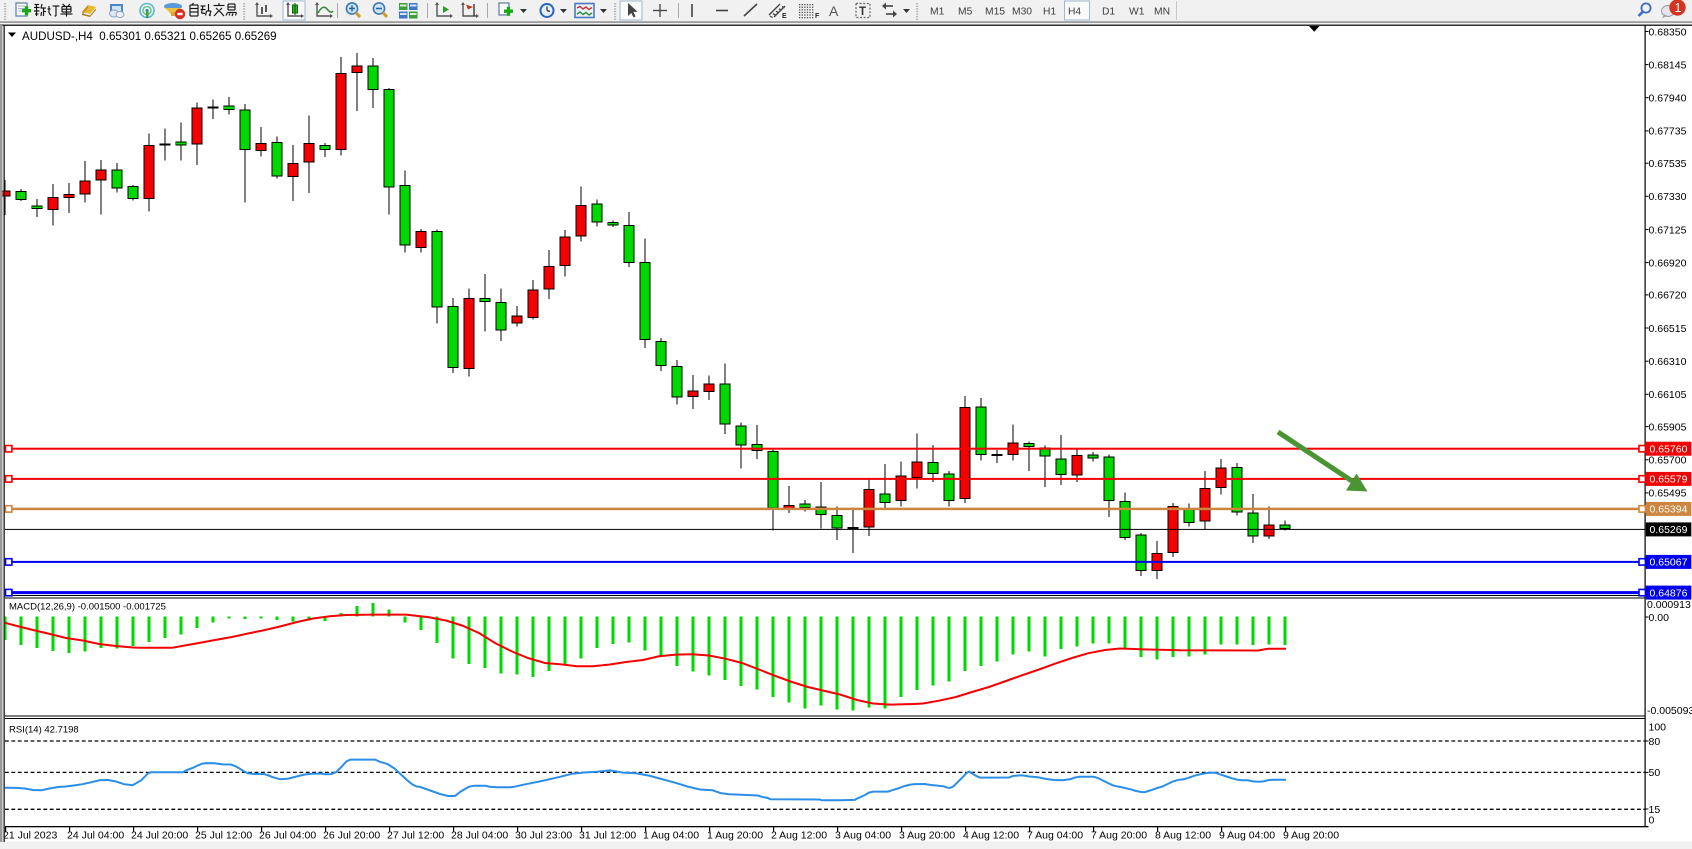 This screenshot has width=1692, height=849. Describe the element at coordinates (1668, 32) in the screenshot. I see `svg-text: 0.68350` at that location.